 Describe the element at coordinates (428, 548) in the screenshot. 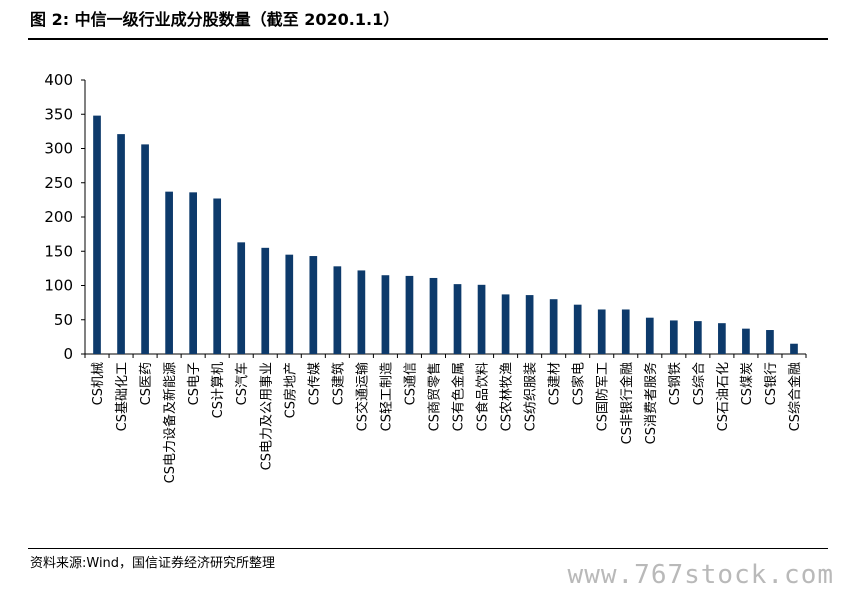

I see `source-rule` at that location.